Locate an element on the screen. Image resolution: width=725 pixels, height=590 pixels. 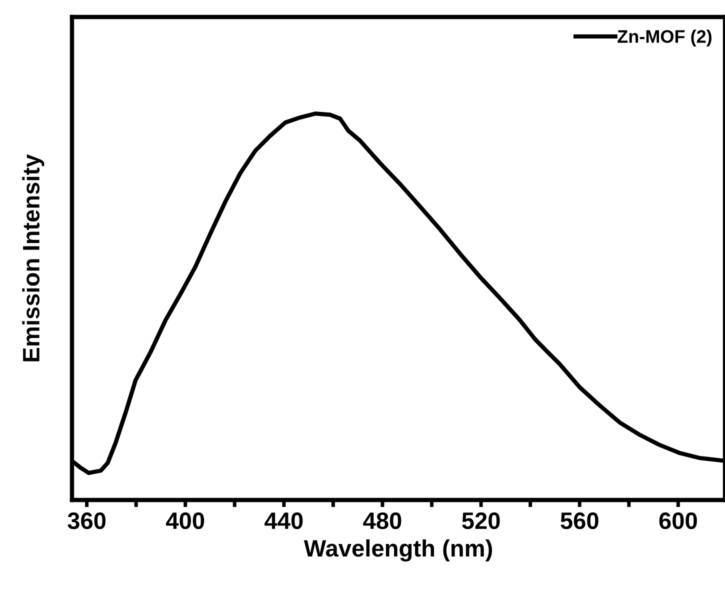
legend-label: Zn-MOF (2) is located at coordinates (665, 38).